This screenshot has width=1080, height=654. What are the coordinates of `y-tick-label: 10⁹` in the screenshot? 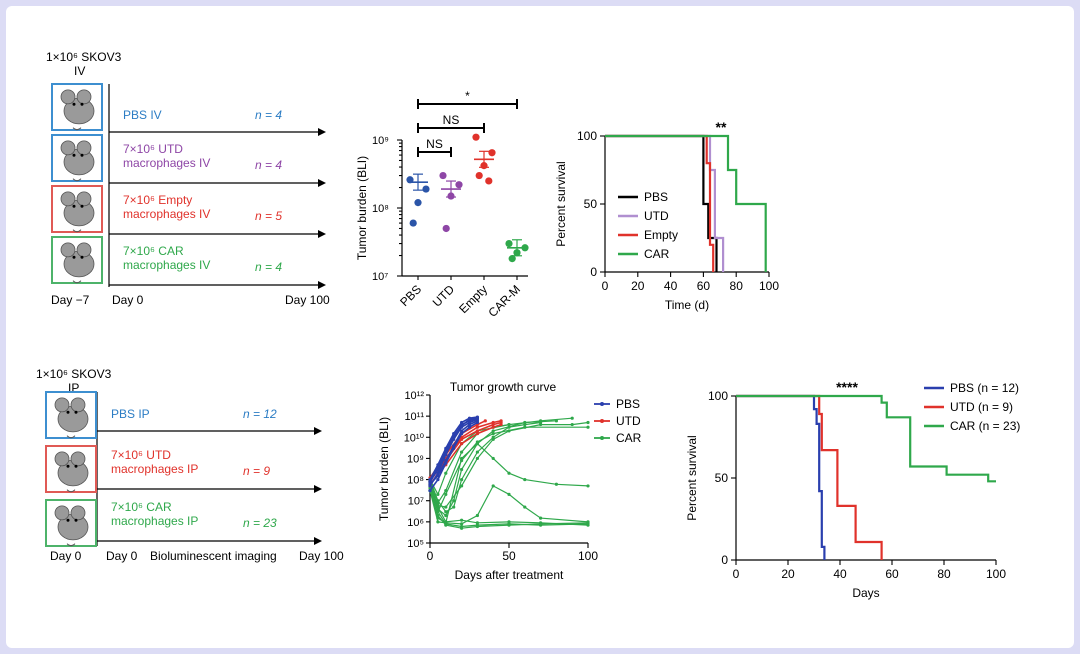 It's located at (415, 459).